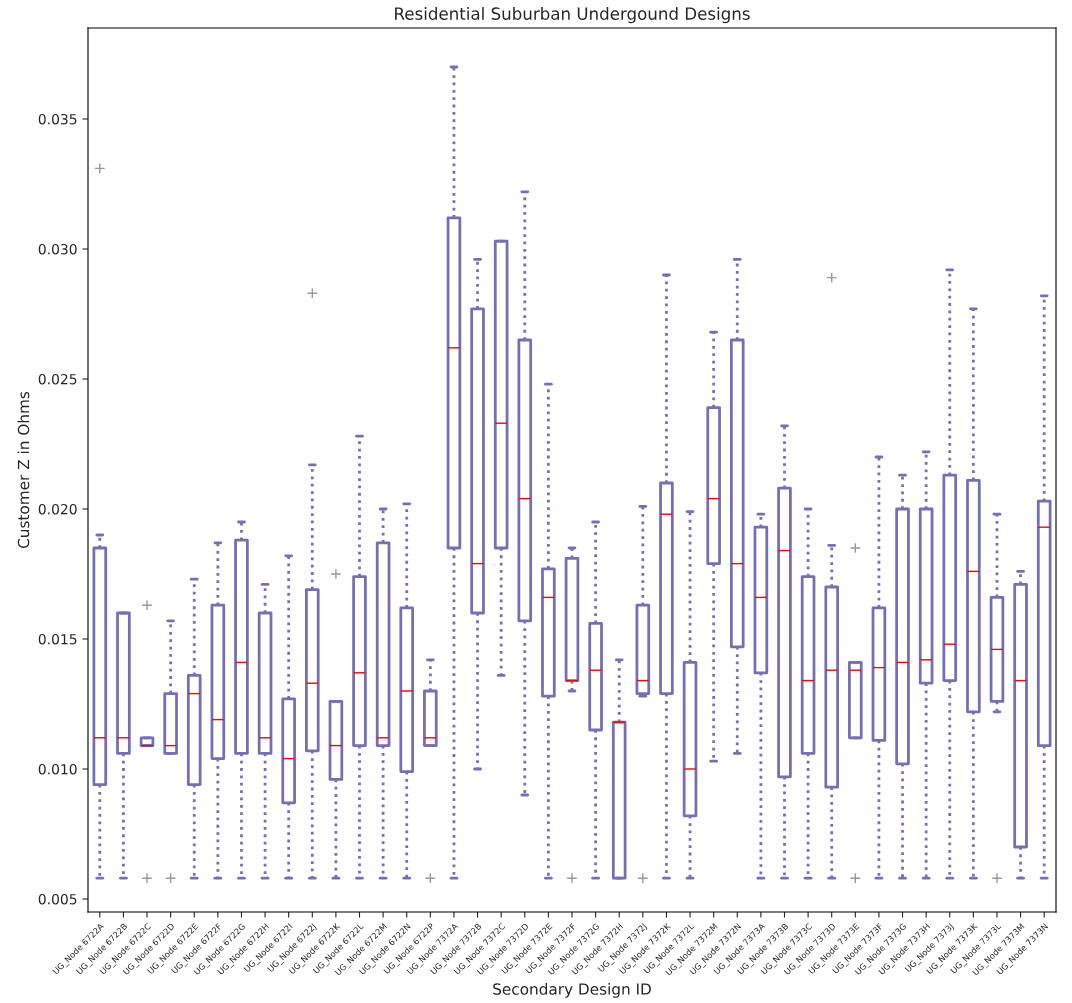 The width and height of the screenshot is (1072, 1003). I want to click on y-tick-label: 0.015, so click(57, 639).